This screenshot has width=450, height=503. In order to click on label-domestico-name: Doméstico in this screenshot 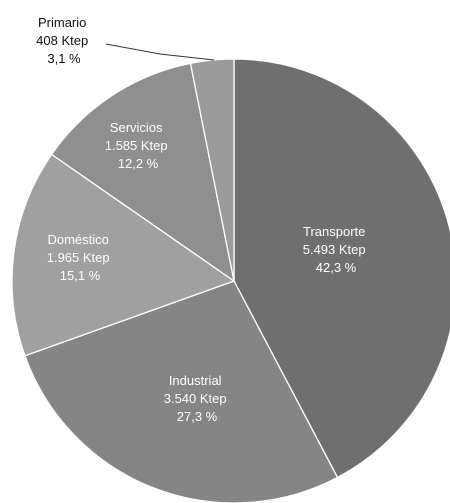, I will do `click(77, 239)`.